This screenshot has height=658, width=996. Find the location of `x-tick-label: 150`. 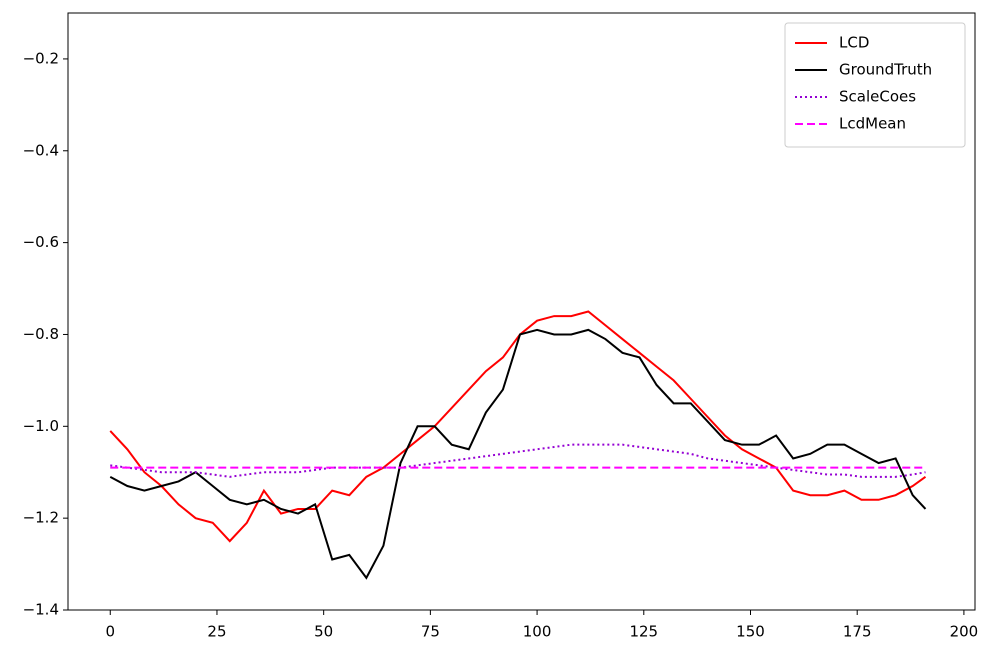

x-tick-label: 150 is located at coordinates (750, 632).